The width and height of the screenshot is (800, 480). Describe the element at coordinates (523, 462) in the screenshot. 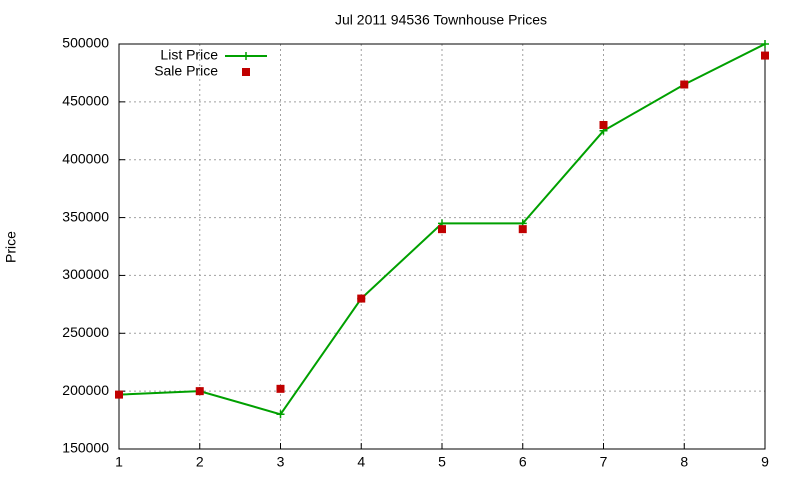

I see `x-tick-label: 6` at that location.